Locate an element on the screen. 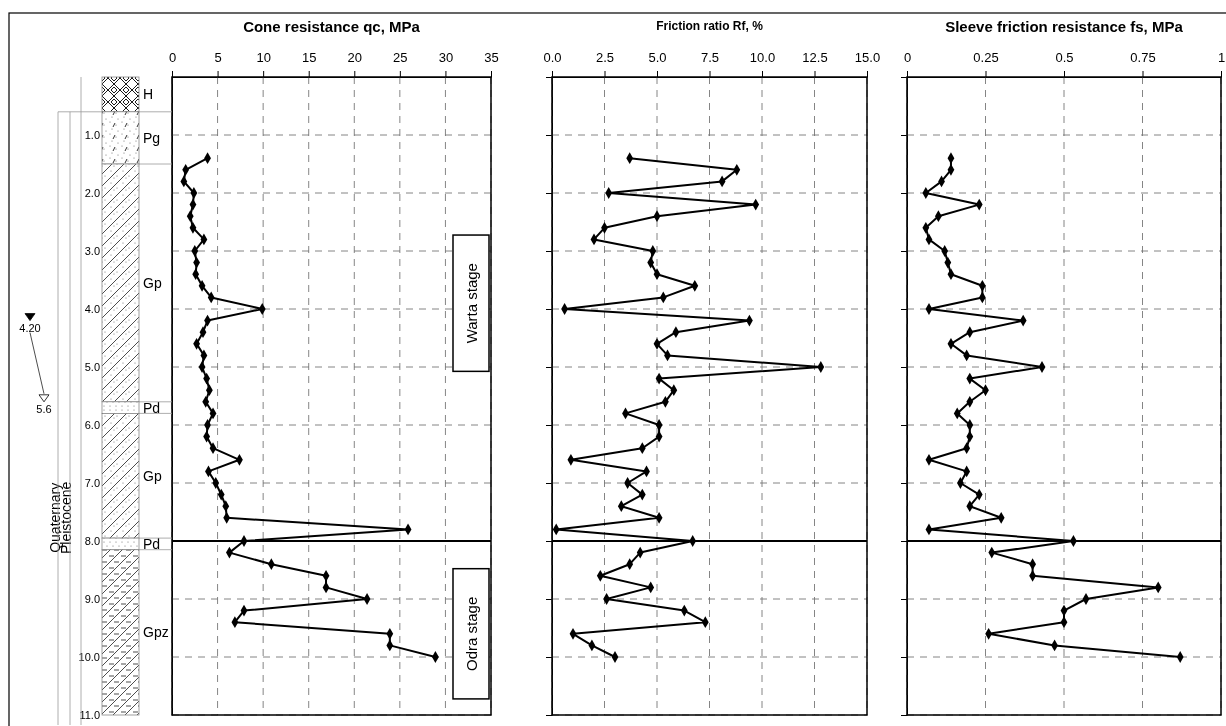  x-tick-label: 20 is located at coordinates (355, 57).